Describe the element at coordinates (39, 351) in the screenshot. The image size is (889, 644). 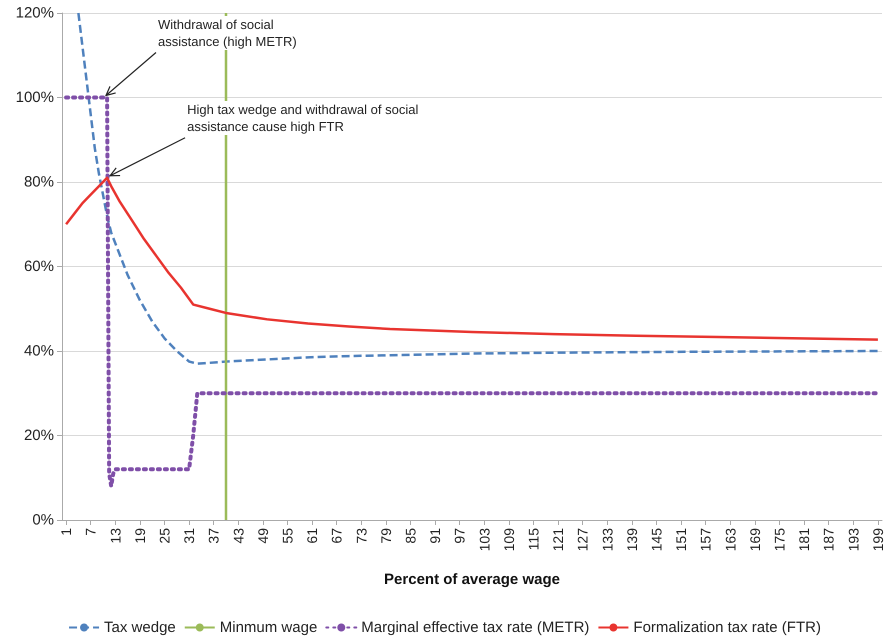
I see `y-tick-label: 40%` at that location.